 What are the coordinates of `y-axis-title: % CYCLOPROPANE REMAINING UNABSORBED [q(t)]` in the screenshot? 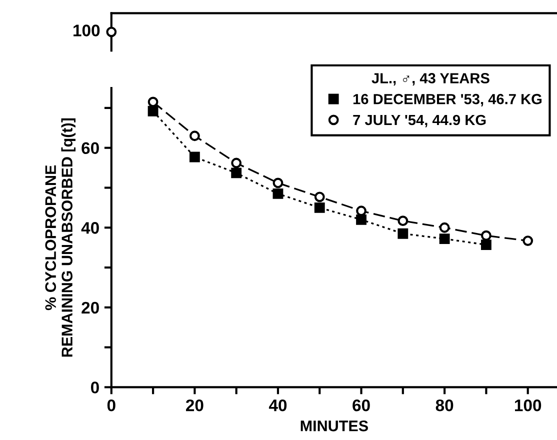 It's located at (60, 237).